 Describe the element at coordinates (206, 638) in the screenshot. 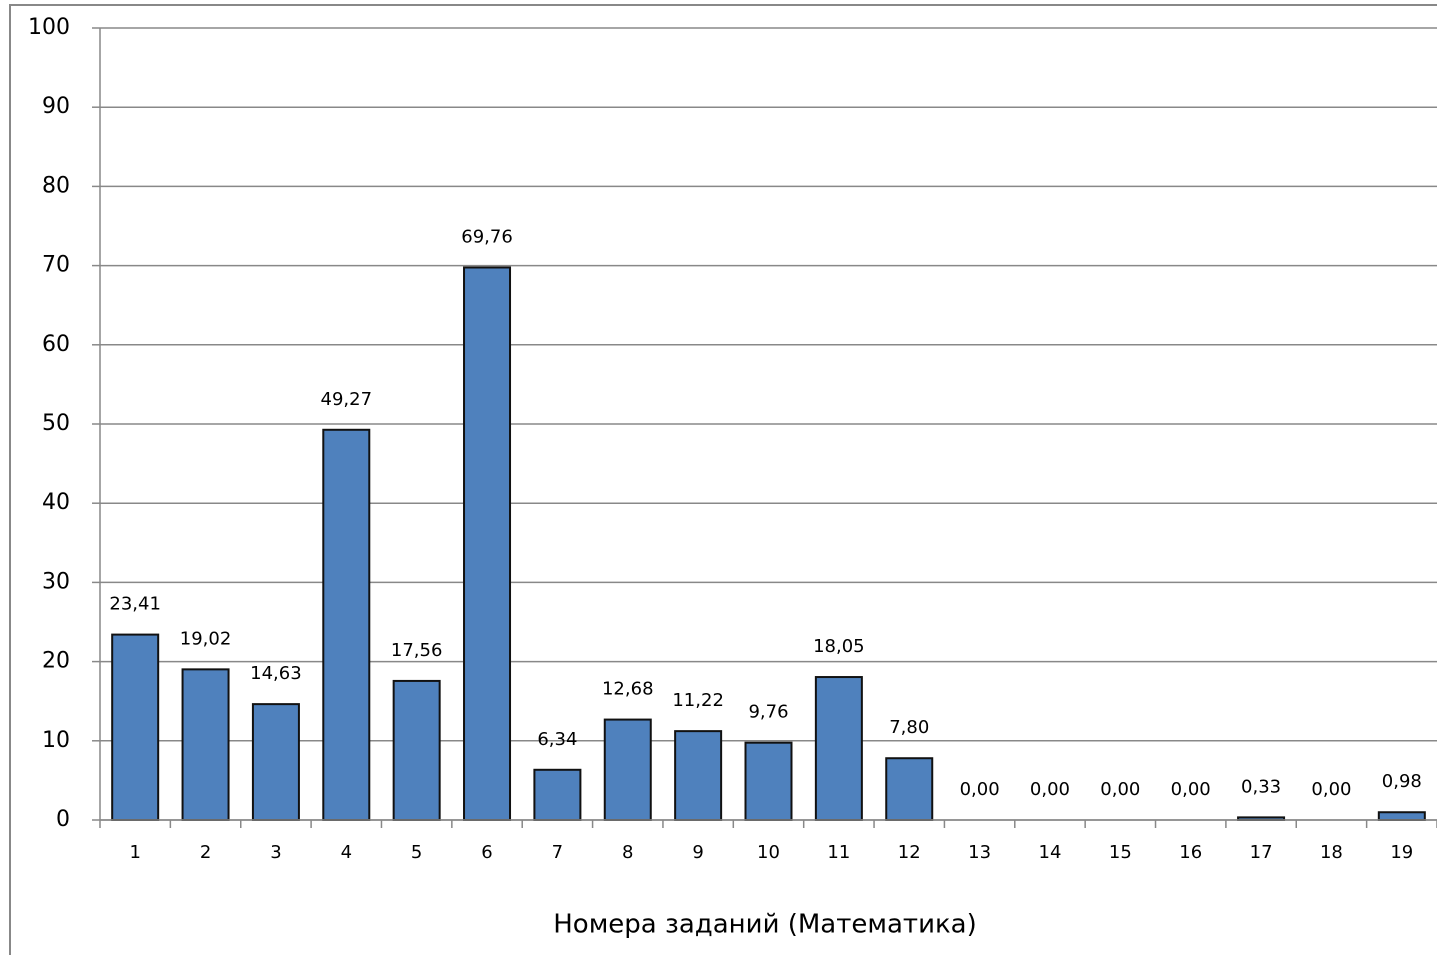

I see `value-label: 19,02` at that location.